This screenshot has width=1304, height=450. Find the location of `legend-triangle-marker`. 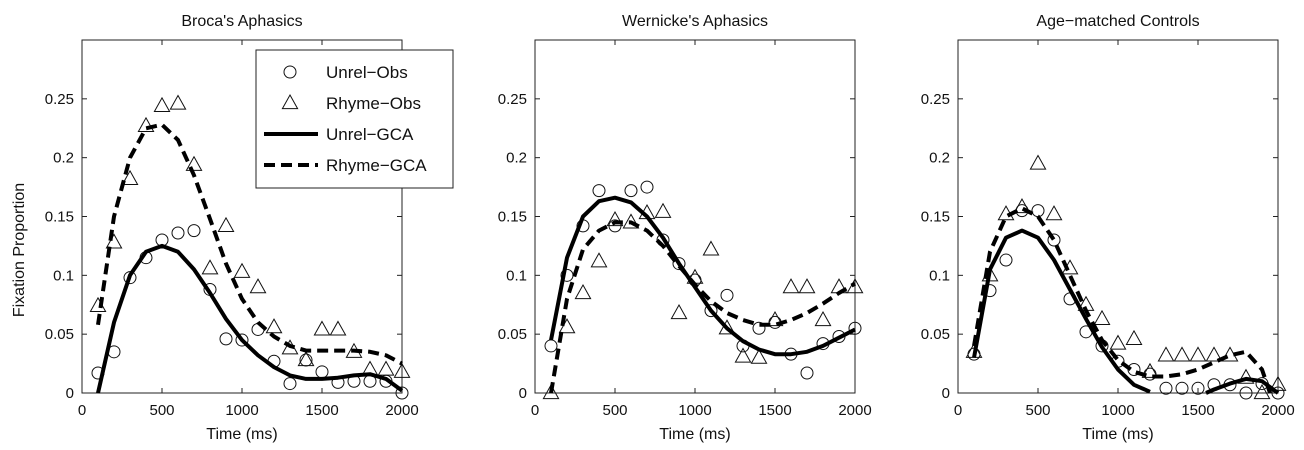

legend-triangle-marker is located at coordinates (290, 101).